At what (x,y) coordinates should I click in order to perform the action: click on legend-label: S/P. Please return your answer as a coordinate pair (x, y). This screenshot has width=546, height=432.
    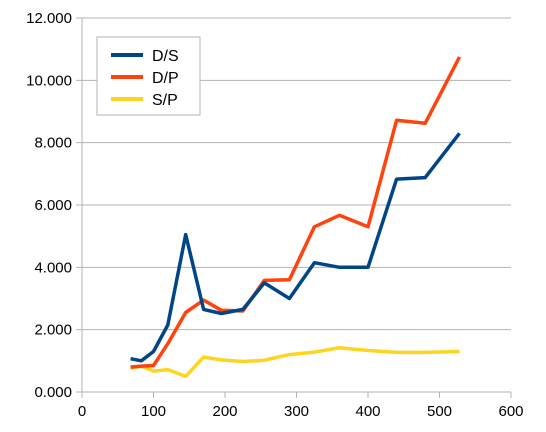
    Looking at the image, I should click on (165, 100).